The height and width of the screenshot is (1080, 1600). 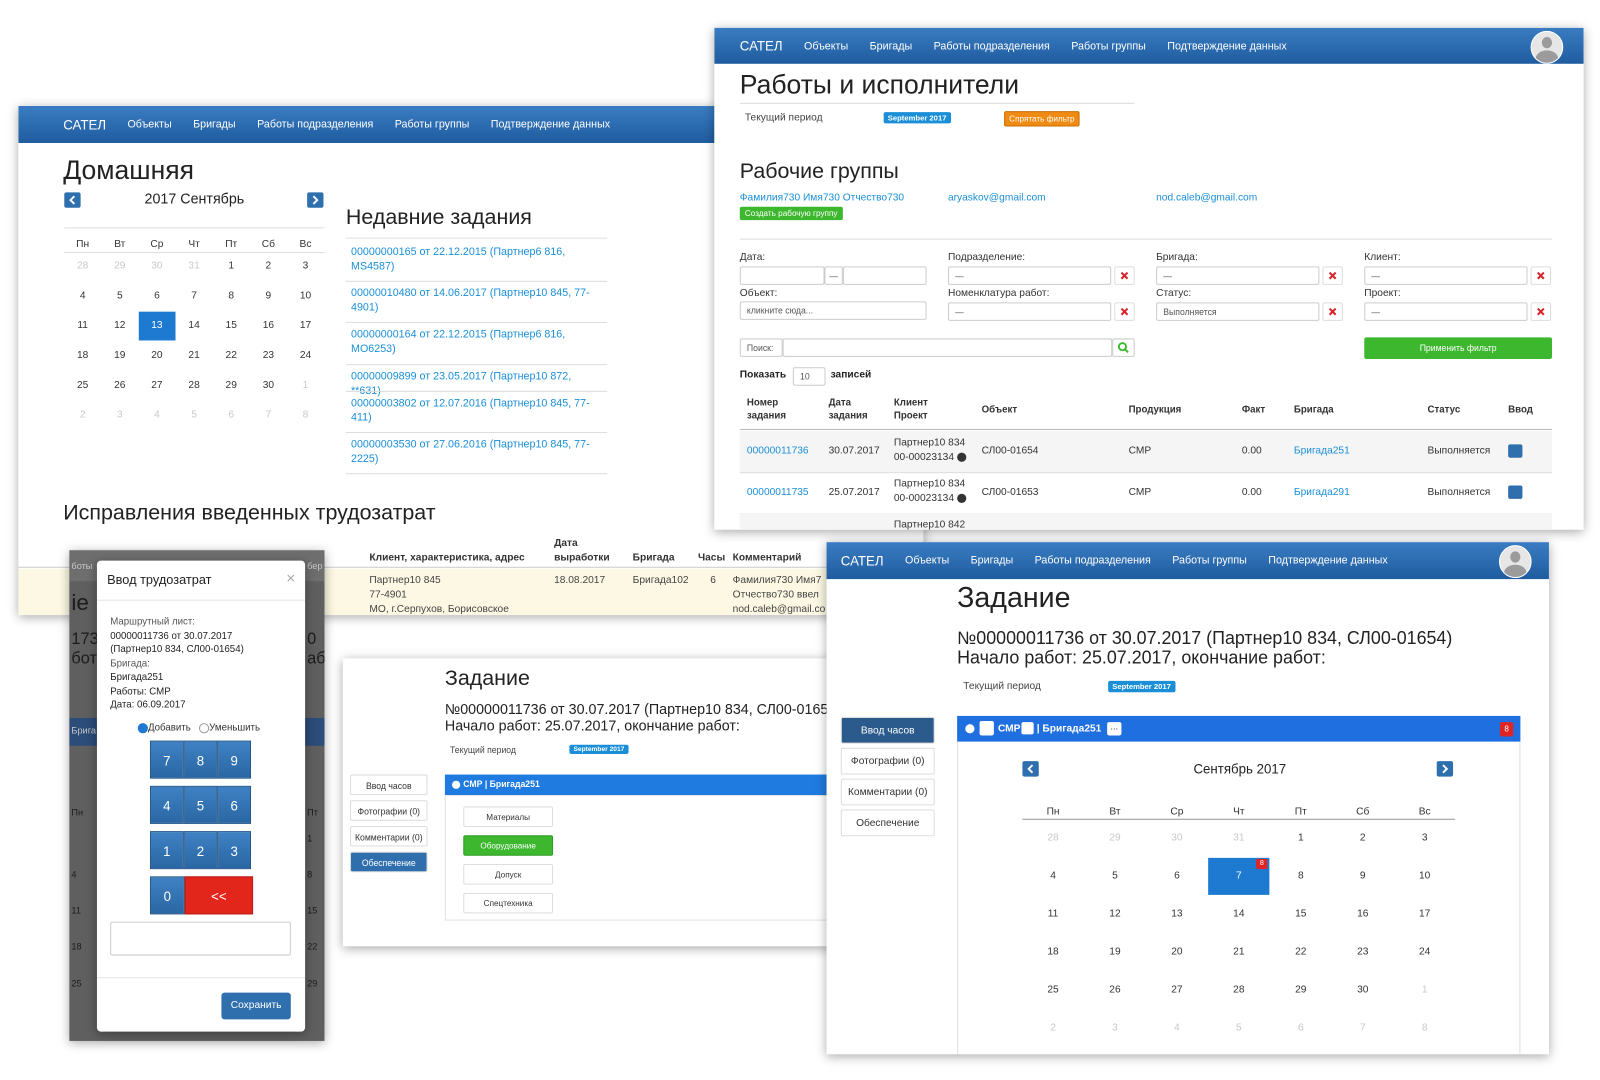 I want to click on day: 31, so click(x=1239, y=838).